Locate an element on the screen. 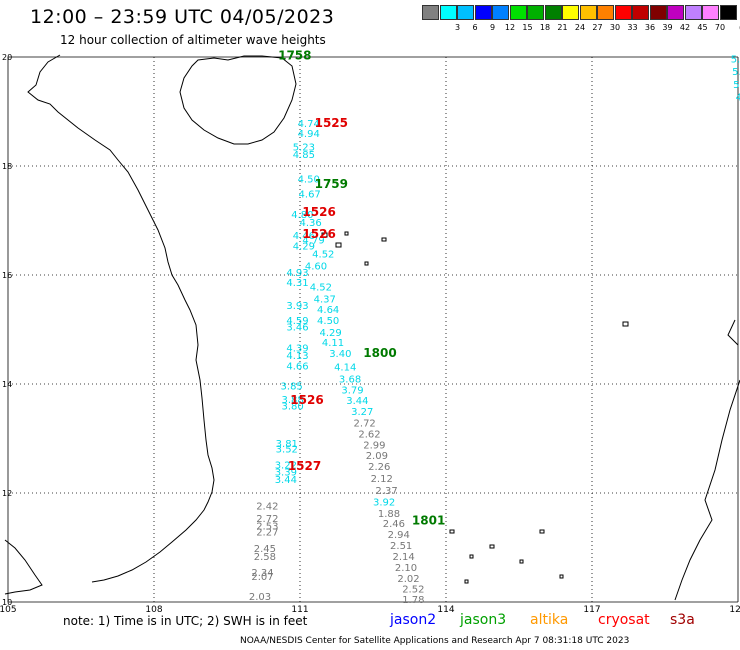  legend-label: 70 is located at coordinates (720, 27).